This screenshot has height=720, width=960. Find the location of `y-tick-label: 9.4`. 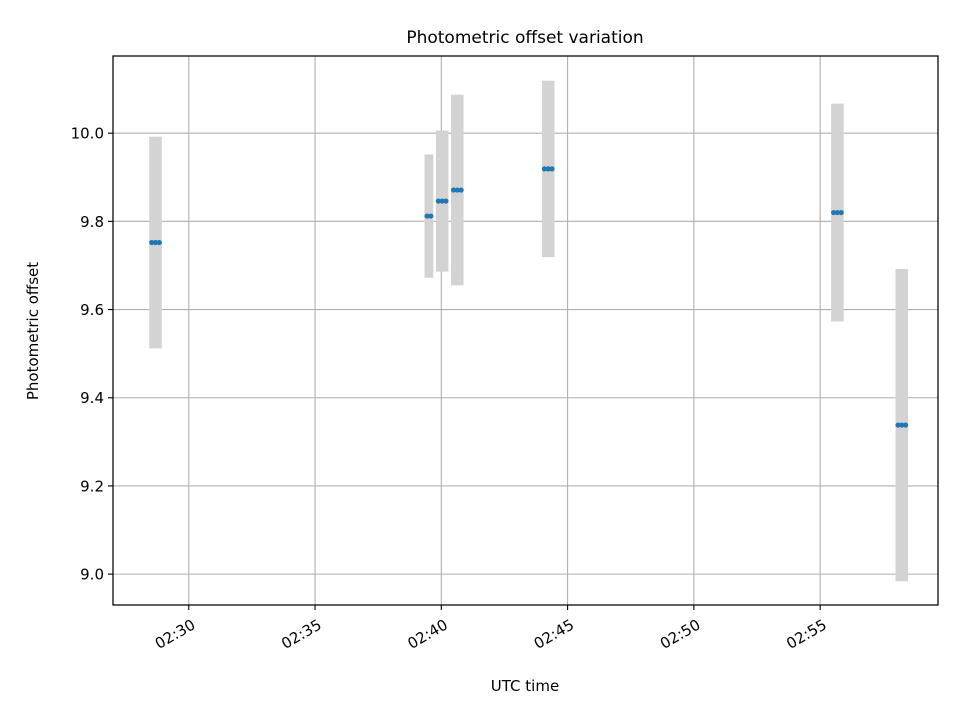

y-tick-label: 9.4 is located at coordinates (92, 398).